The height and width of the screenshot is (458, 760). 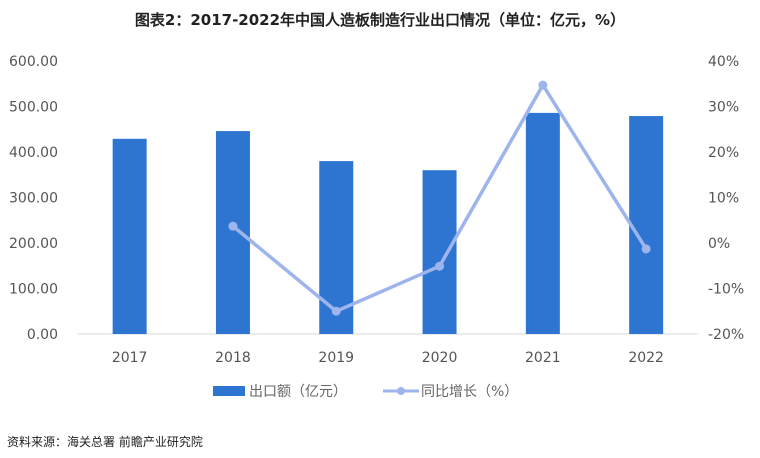 I want to click on x-tick: 2017, so click(x=130, y=358).